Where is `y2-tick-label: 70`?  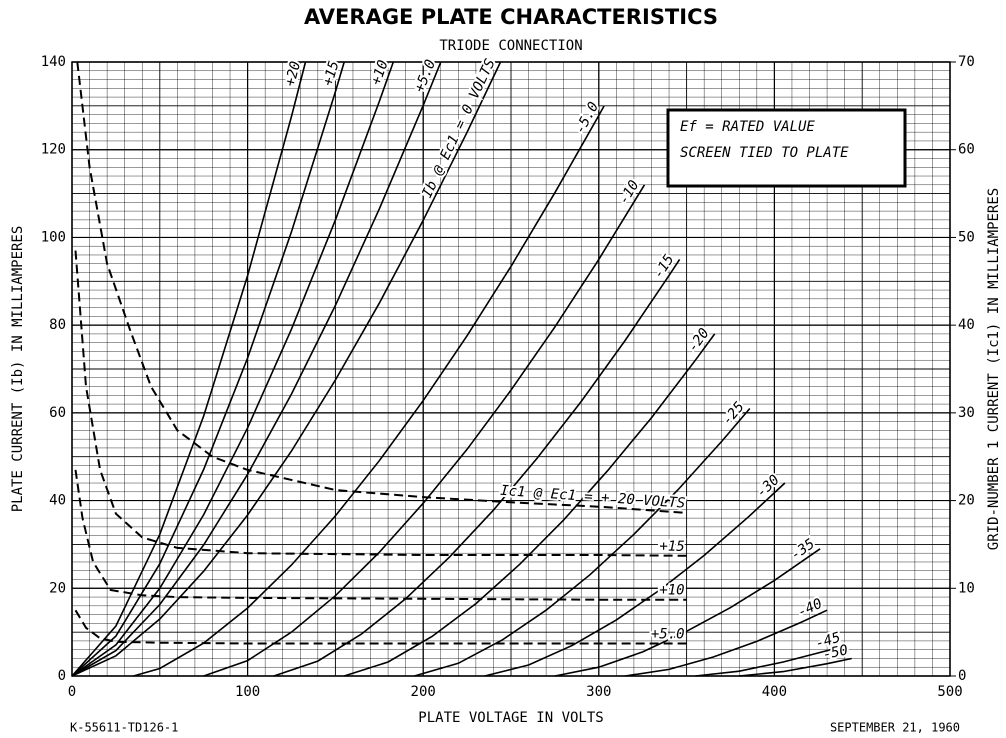 y2-tick-label: 70 is located at coordinates (966, 62).